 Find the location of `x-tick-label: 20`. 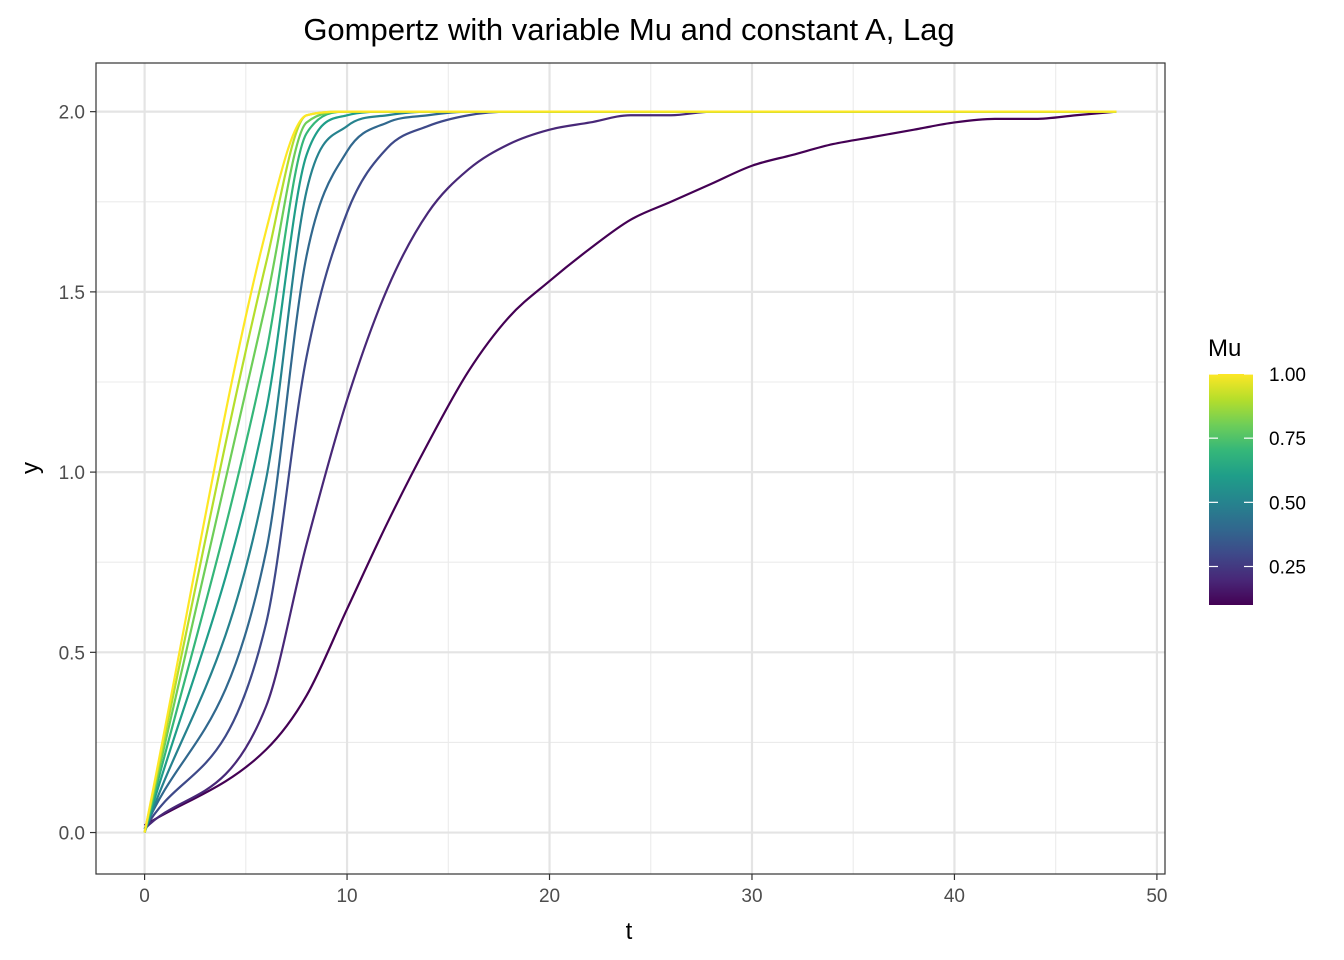

x-tick-label: 20 is located at coordinates (549, 896).